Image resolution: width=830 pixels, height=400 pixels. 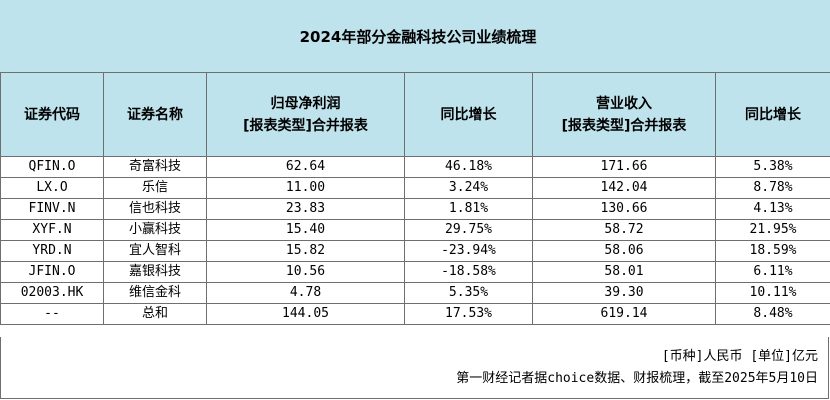 I want to click on cell-profit: 23.83, so click(x=305, y=209).